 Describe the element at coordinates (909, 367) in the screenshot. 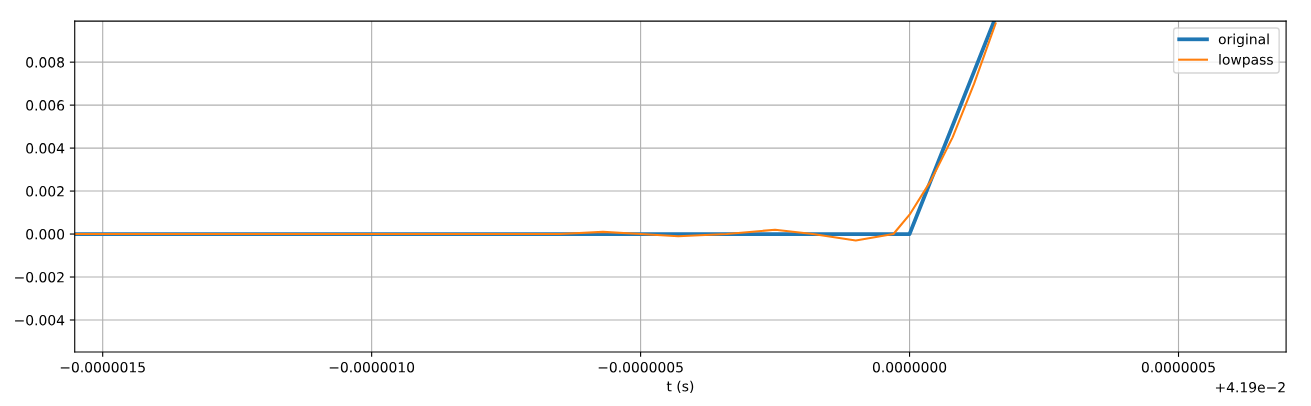

I see `x-tick-label: 0.0000000` at that location.